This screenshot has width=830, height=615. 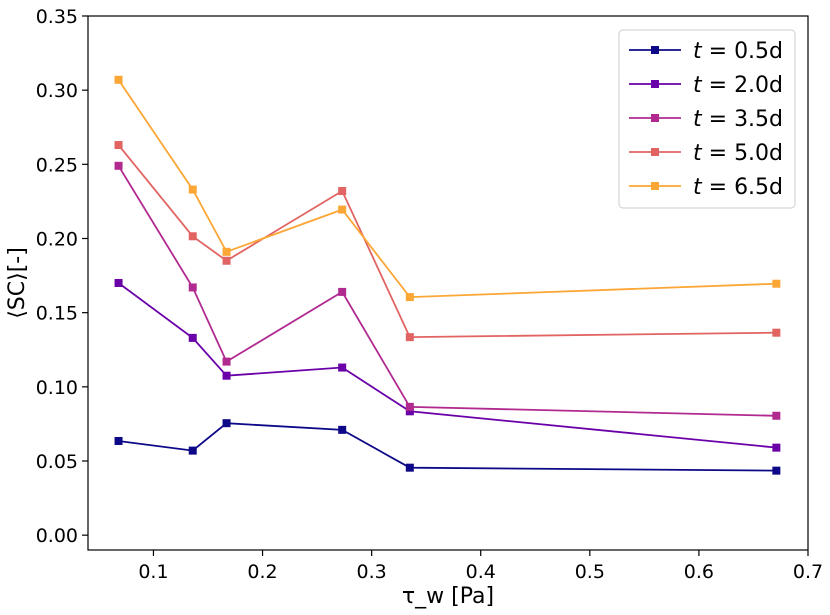 I want to click on legend-label: t = 2.0d, so click(x=738, y=85).